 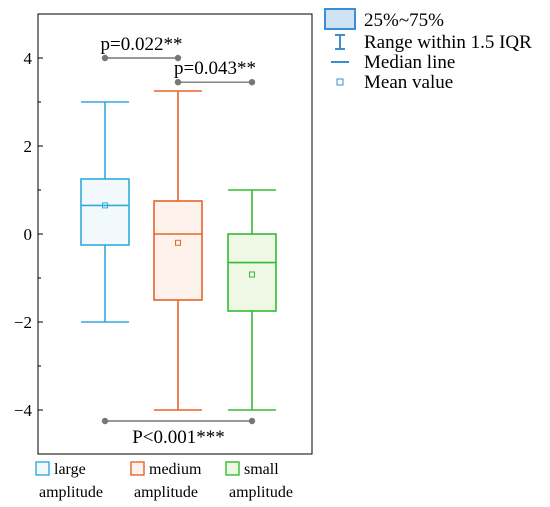 I want to click on legend-label: 25%~75%, so click(x=404, y=20).